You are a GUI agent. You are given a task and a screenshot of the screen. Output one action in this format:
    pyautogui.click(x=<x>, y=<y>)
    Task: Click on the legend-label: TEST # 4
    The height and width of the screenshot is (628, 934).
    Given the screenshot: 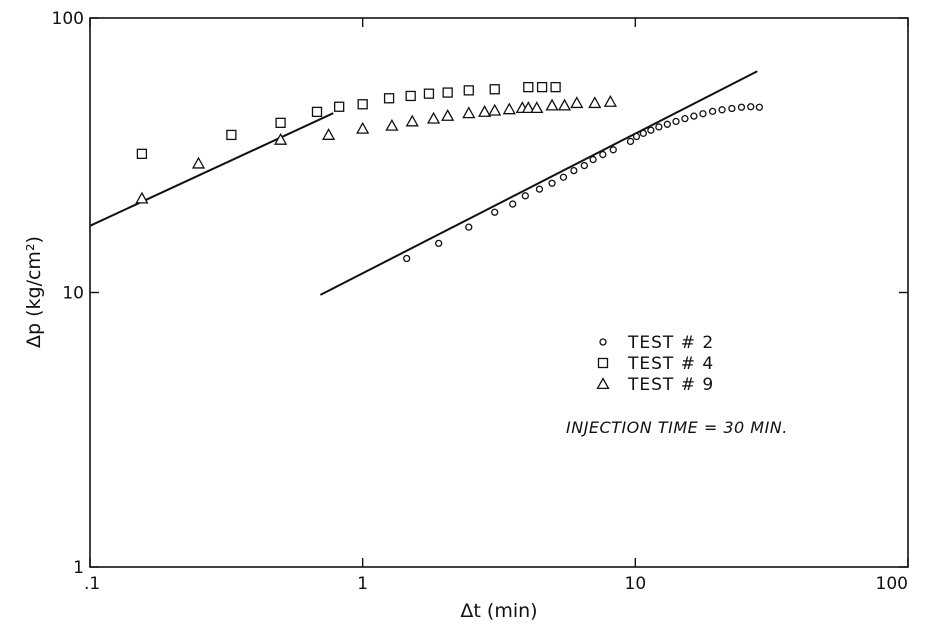 What is the action you would take?
    pyautogui.click(x=670, y=364)
    